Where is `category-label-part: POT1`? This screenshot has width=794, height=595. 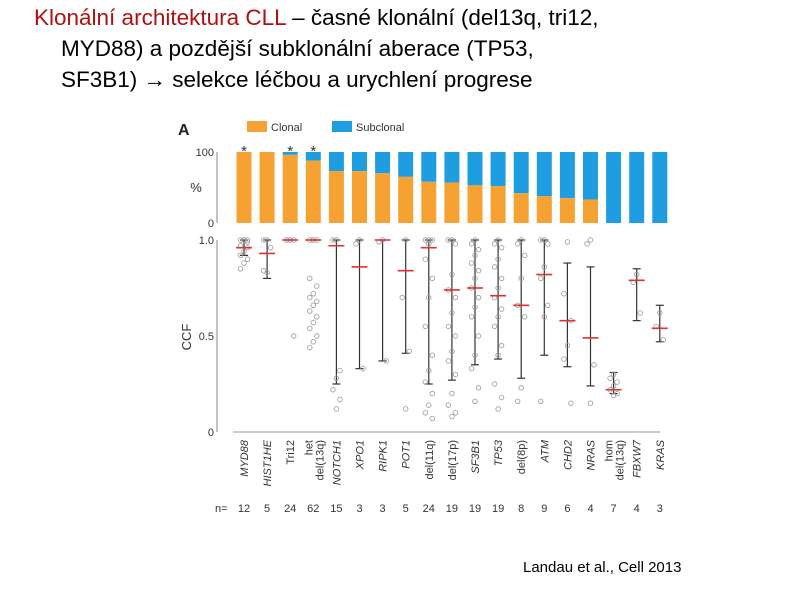
category-label-part: POT1 is located at coordinates (407, 454).